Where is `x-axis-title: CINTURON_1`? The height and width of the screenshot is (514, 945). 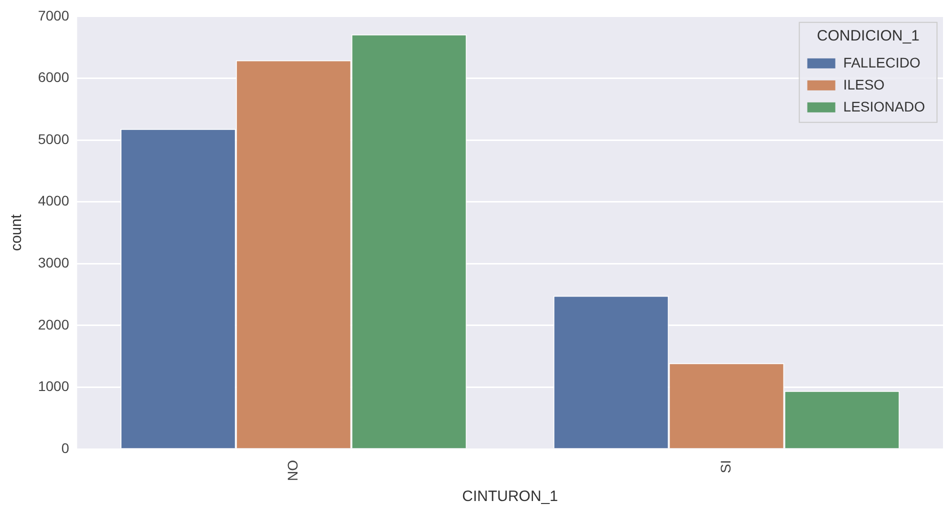 x-axis-title: CINTURON_1 is located at coordinates (510, 497).